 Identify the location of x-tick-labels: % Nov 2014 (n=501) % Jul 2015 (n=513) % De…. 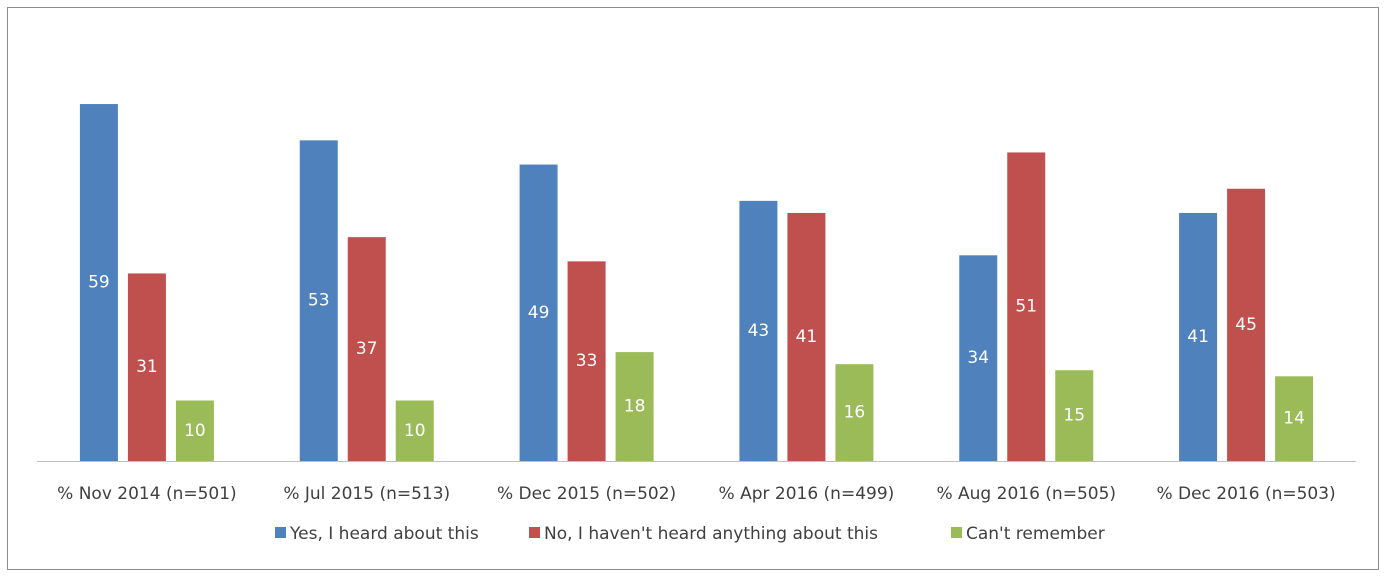
(696, 494).